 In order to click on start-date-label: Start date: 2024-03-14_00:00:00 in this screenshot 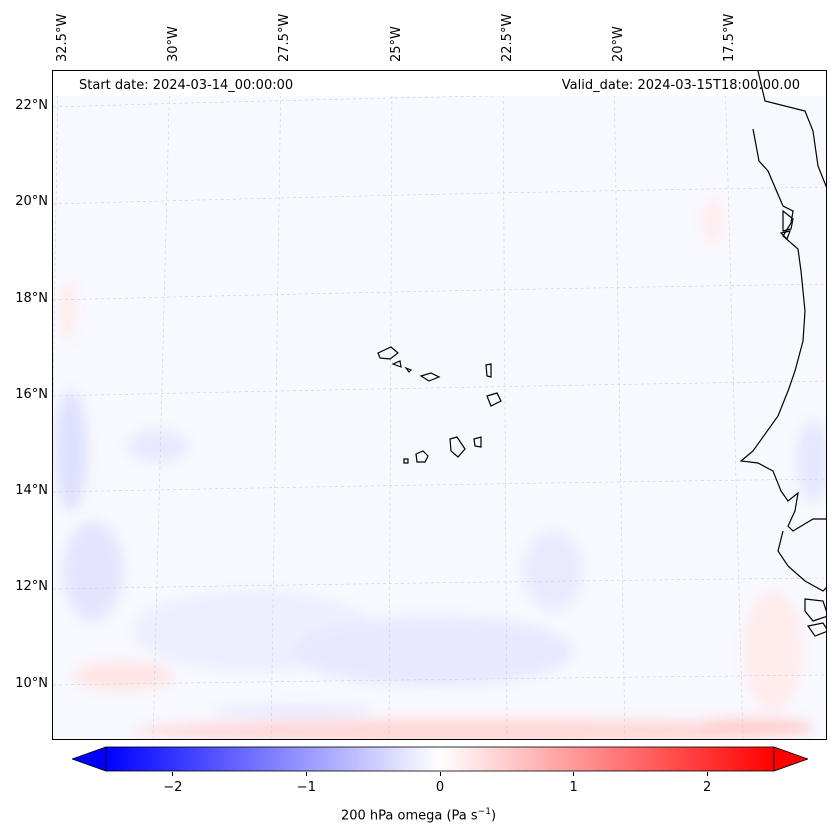, I will do `click(186, 85)`.